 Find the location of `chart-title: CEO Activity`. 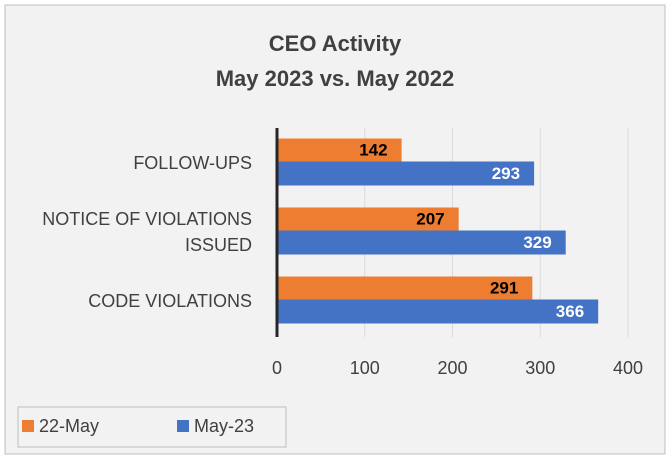

chart-title: CEO Activity is located at coordinates (335, 43).